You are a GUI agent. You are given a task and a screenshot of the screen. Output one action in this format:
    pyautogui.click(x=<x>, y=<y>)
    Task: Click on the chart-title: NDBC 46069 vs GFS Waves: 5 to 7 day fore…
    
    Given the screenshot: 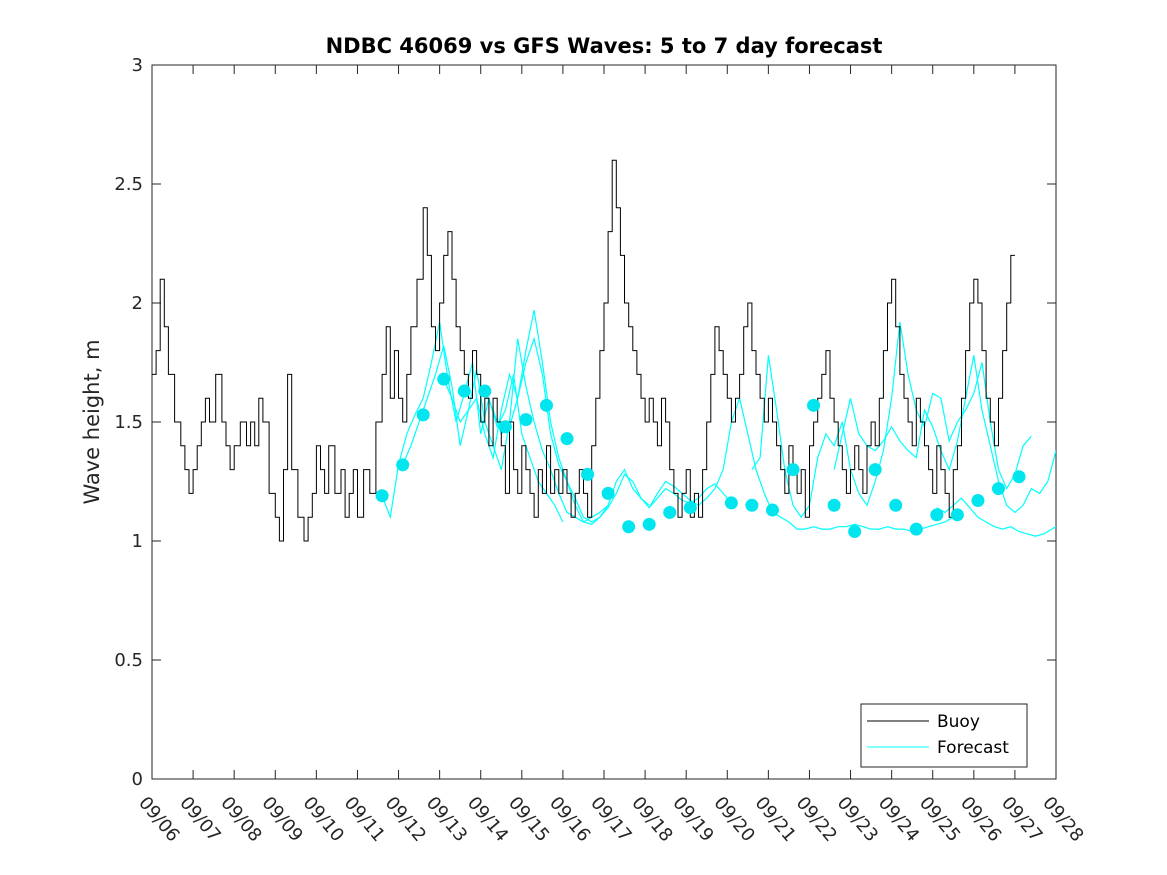 What is the action you would take?
    pyautogui.click(x=604, y=46)
    